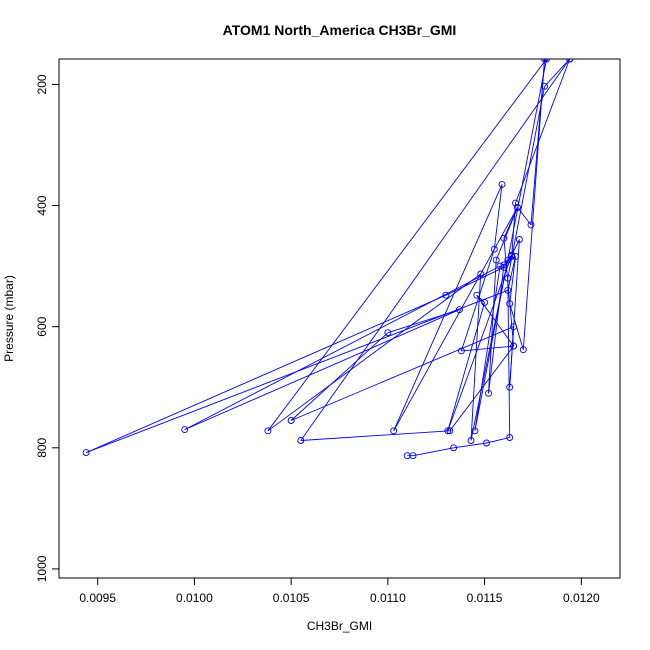  Describe the element at coordinates (97, 598) in the screenshot. I see `x-tick-label: 0.0095` at that location.